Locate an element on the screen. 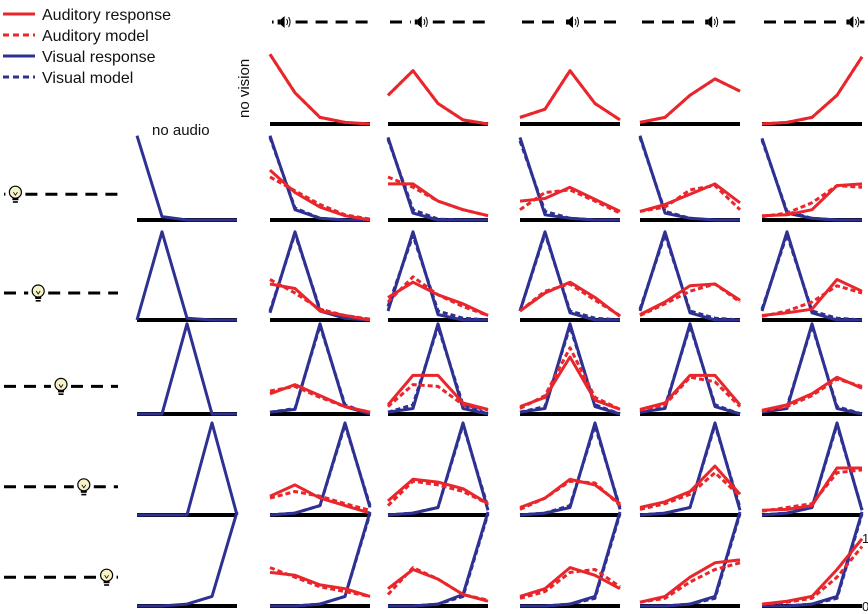  panel-r0-c5 is located at coordinates (812, 90).